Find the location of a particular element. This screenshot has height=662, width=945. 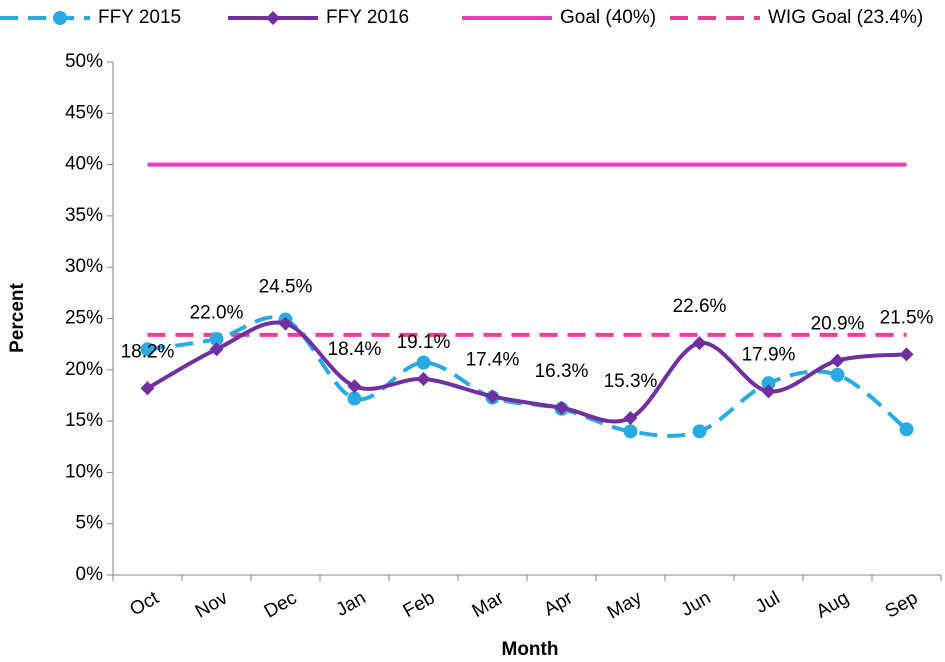

data-label: 24.5% is located at coordinates (286, 287).